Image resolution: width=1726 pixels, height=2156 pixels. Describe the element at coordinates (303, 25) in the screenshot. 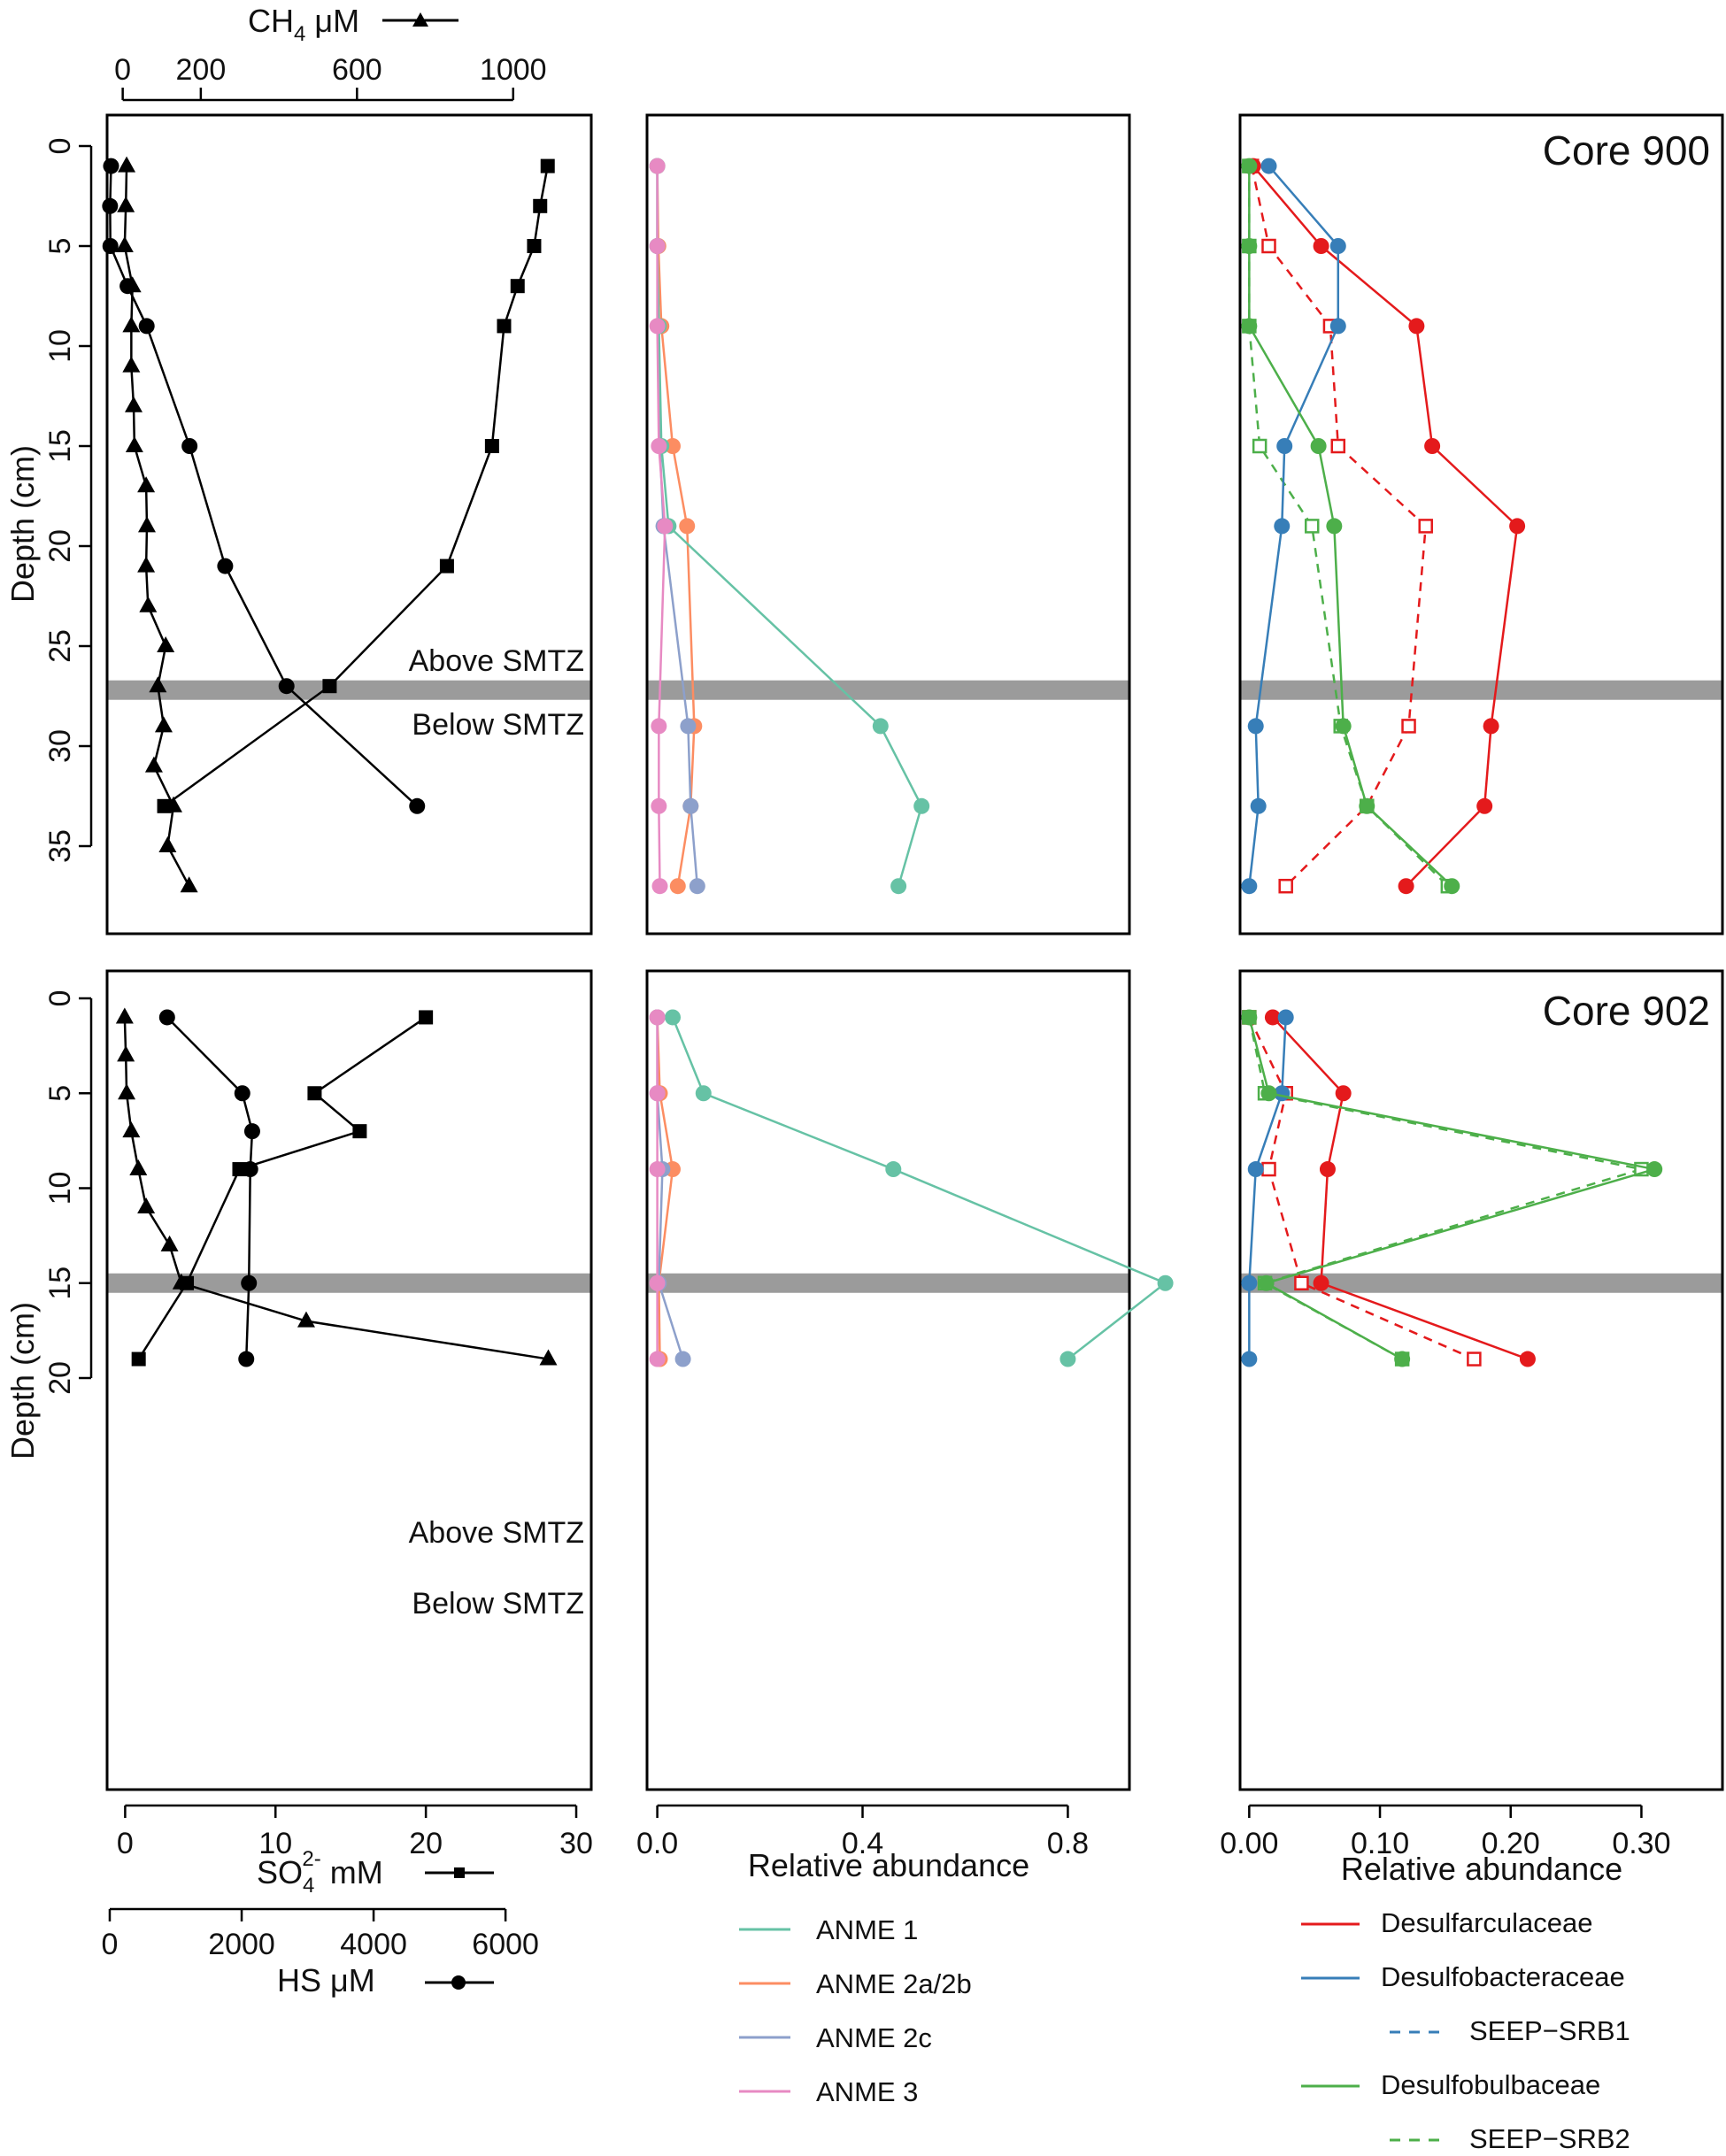

I see `ch4-axis-title: CH4 μM` at that location.